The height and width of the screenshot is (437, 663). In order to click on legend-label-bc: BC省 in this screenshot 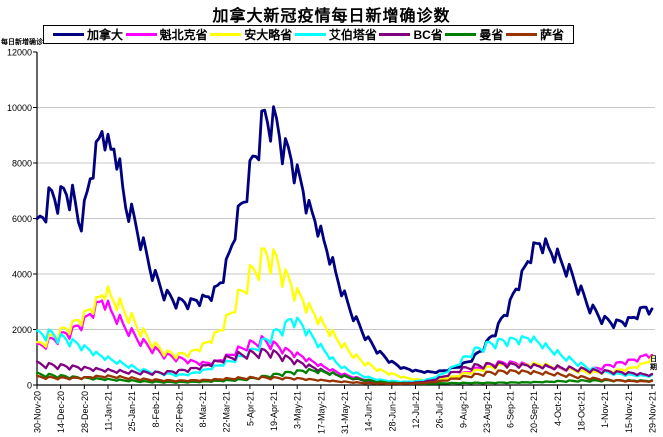, I will do `click(428, 35)`.